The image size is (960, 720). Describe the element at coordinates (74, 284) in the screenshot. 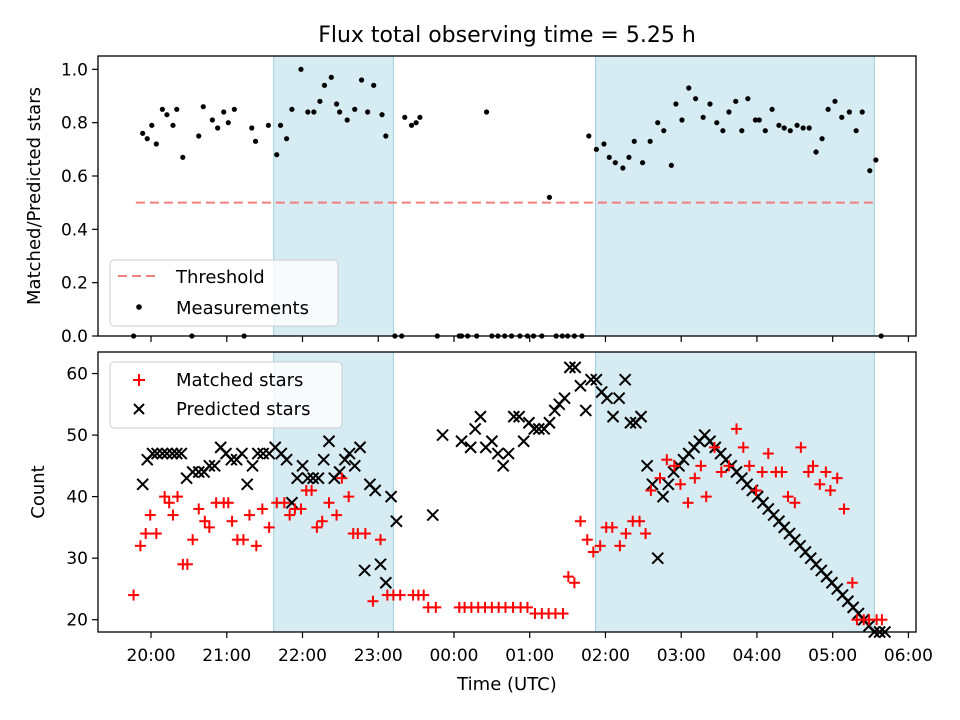

I see `y-tick-label: 0.2` at that location.